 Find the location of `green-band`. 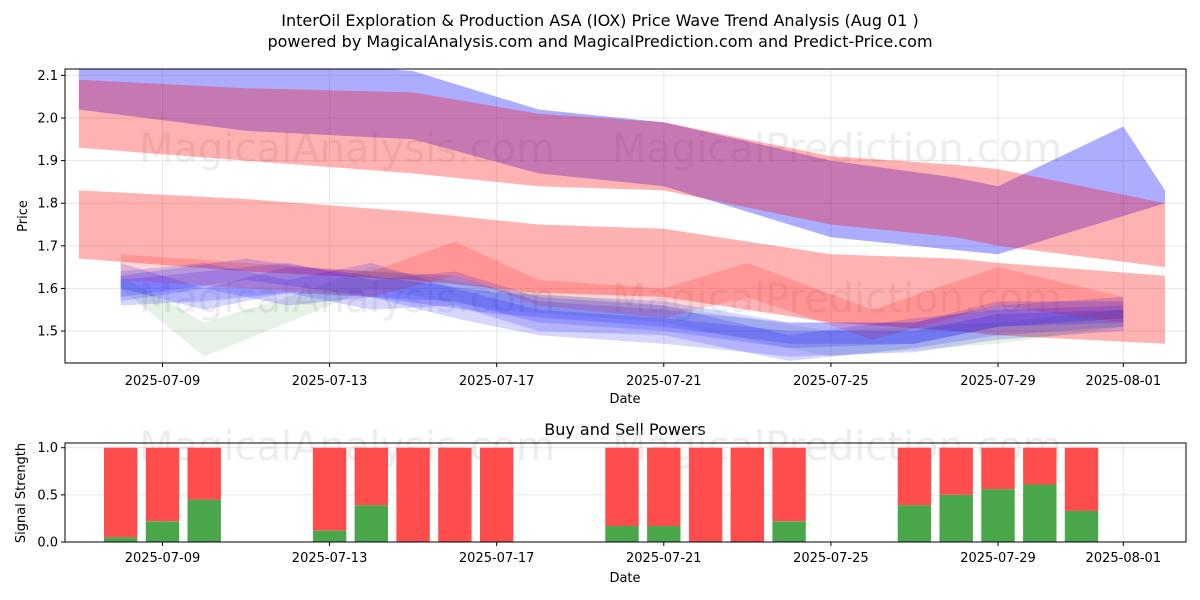

green-band is located at coordinates (622, 312).